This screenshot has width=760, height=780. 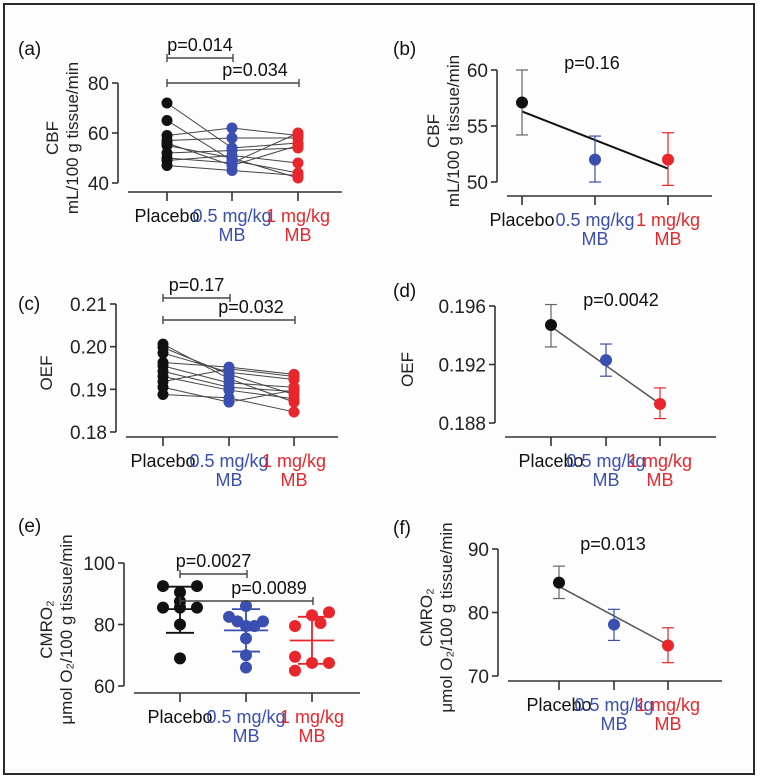 I want to click on y-tick-label: 70, so click(x=478, y=677).